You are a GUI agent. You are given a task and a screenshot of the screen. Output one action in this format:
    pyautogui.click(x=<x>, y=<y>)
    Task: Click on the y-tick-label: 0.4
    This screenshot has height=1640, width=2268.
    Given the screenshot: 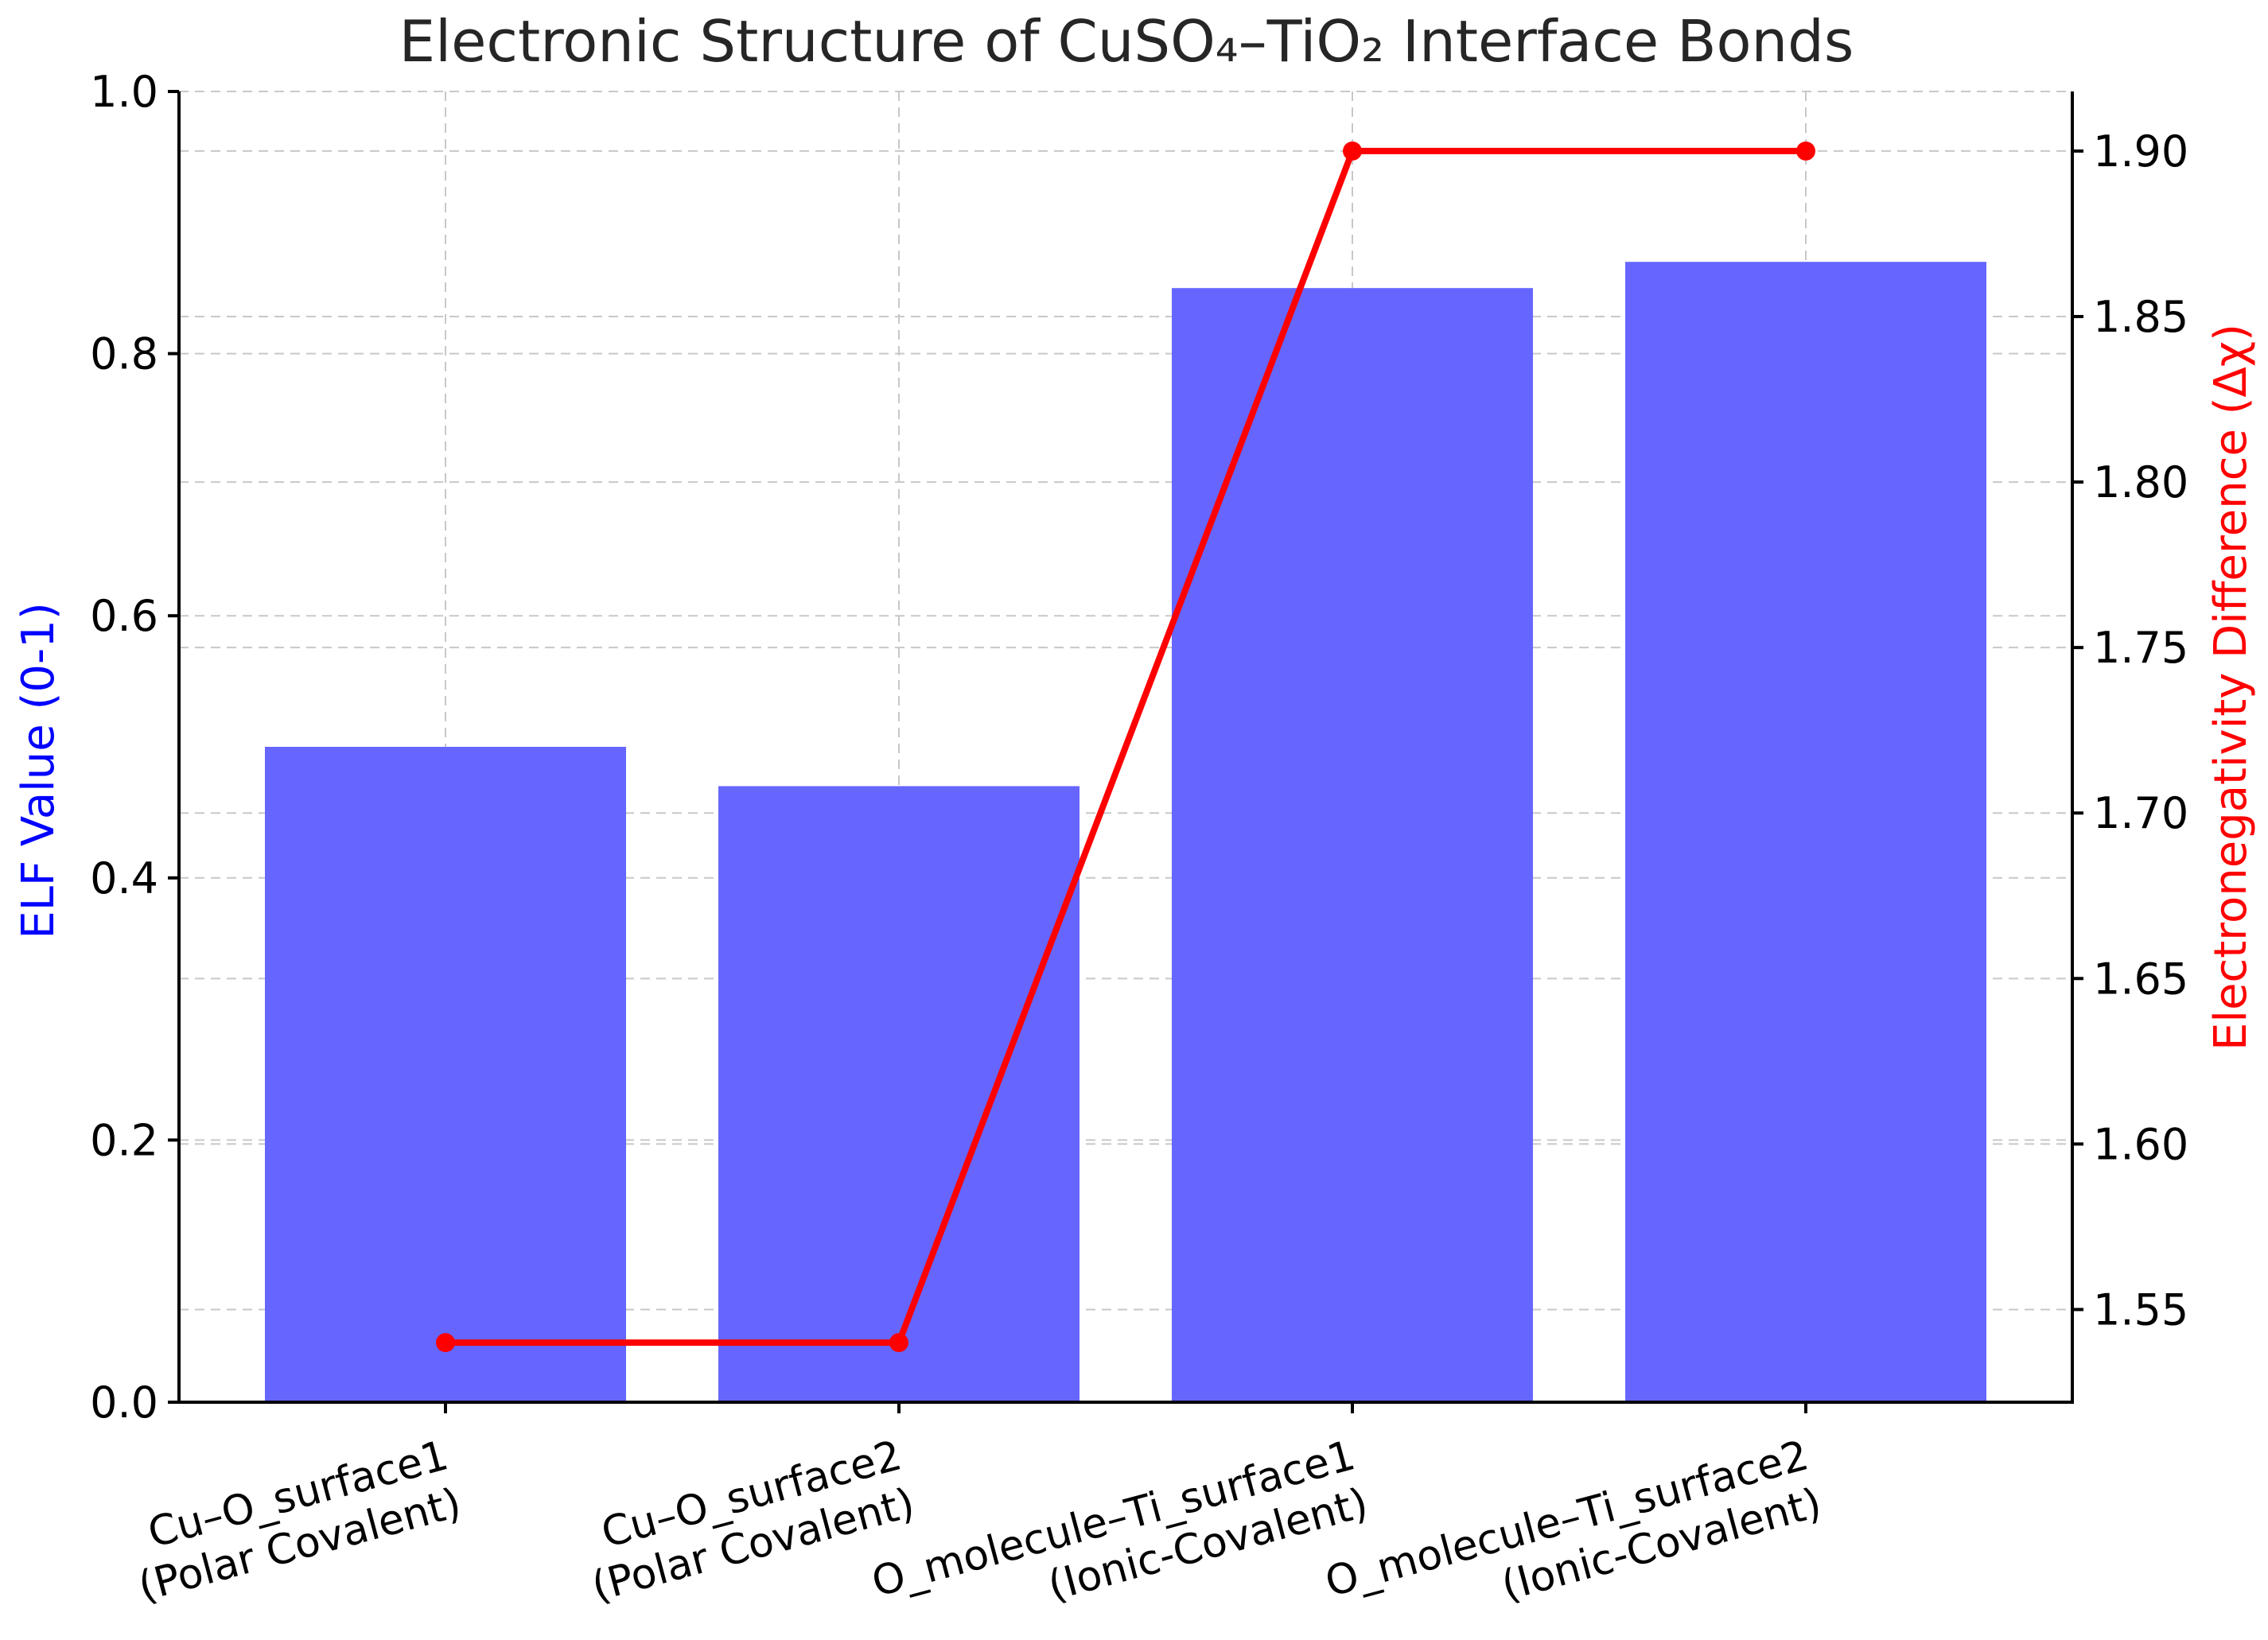 What is the action you would take?
    pyautogui.click(x=124, y=878)
    